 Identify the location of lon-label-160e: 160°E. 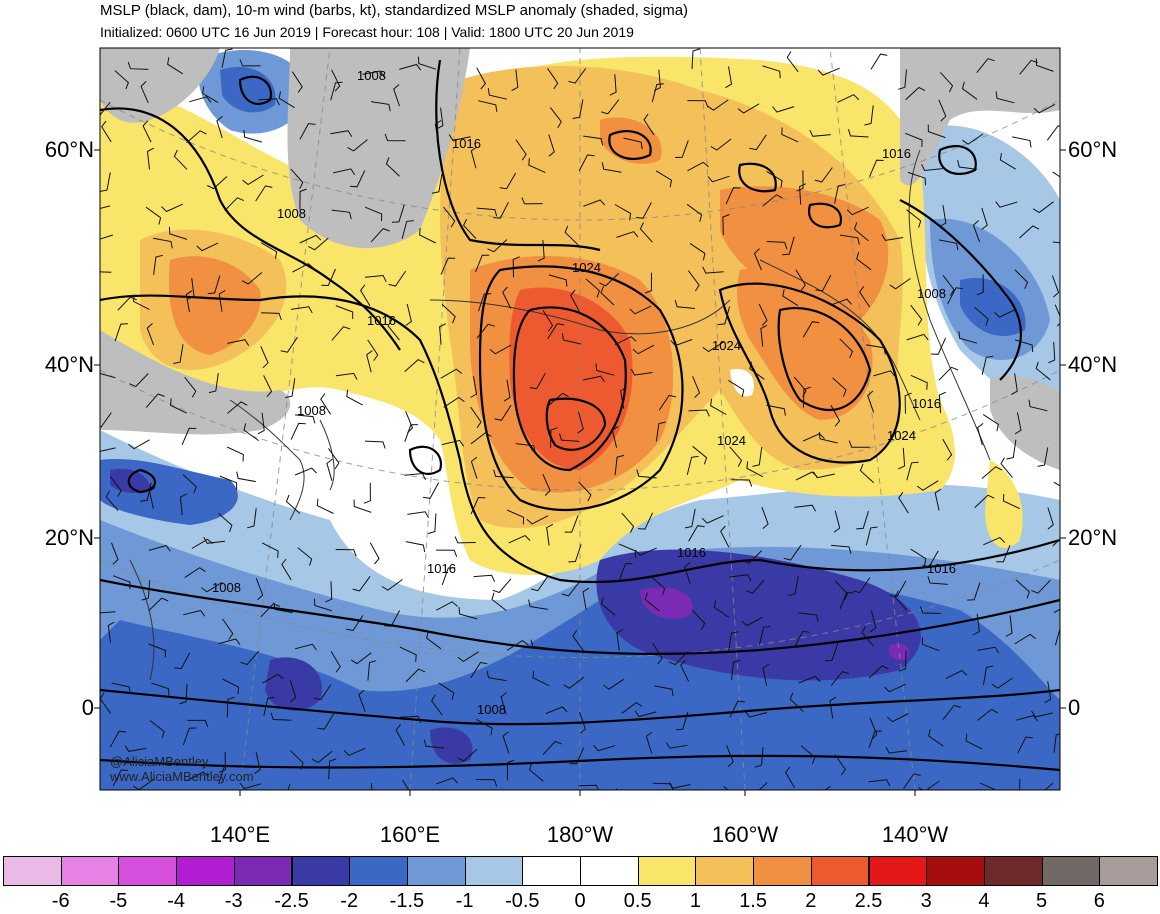
(410, 834).